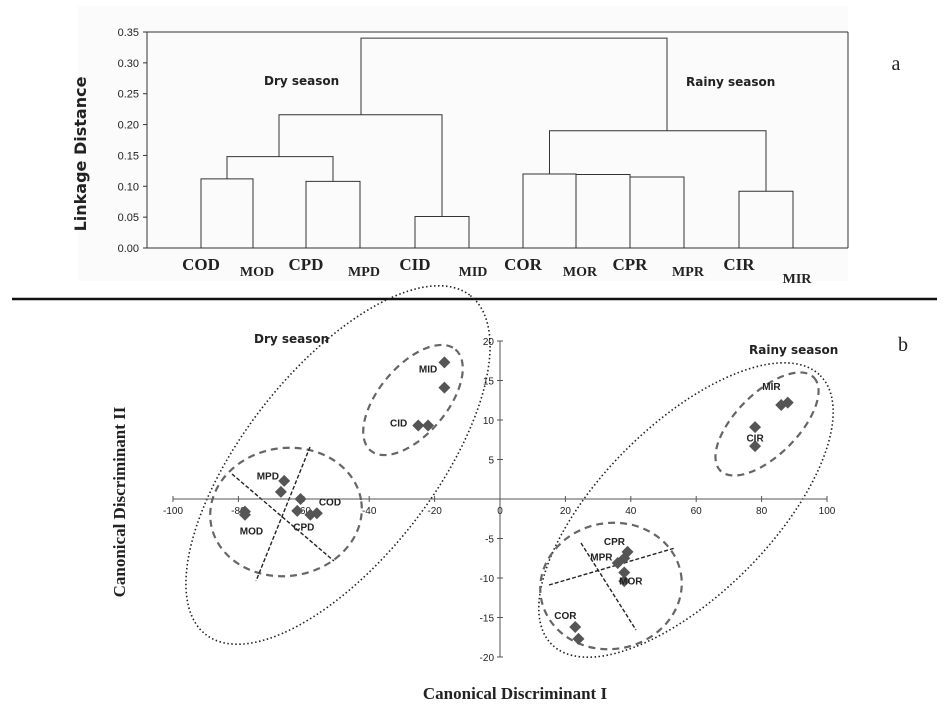  Describe the element at coordinates (903, 345) in the screenshot. I see `panel-label-b: b` at that location.